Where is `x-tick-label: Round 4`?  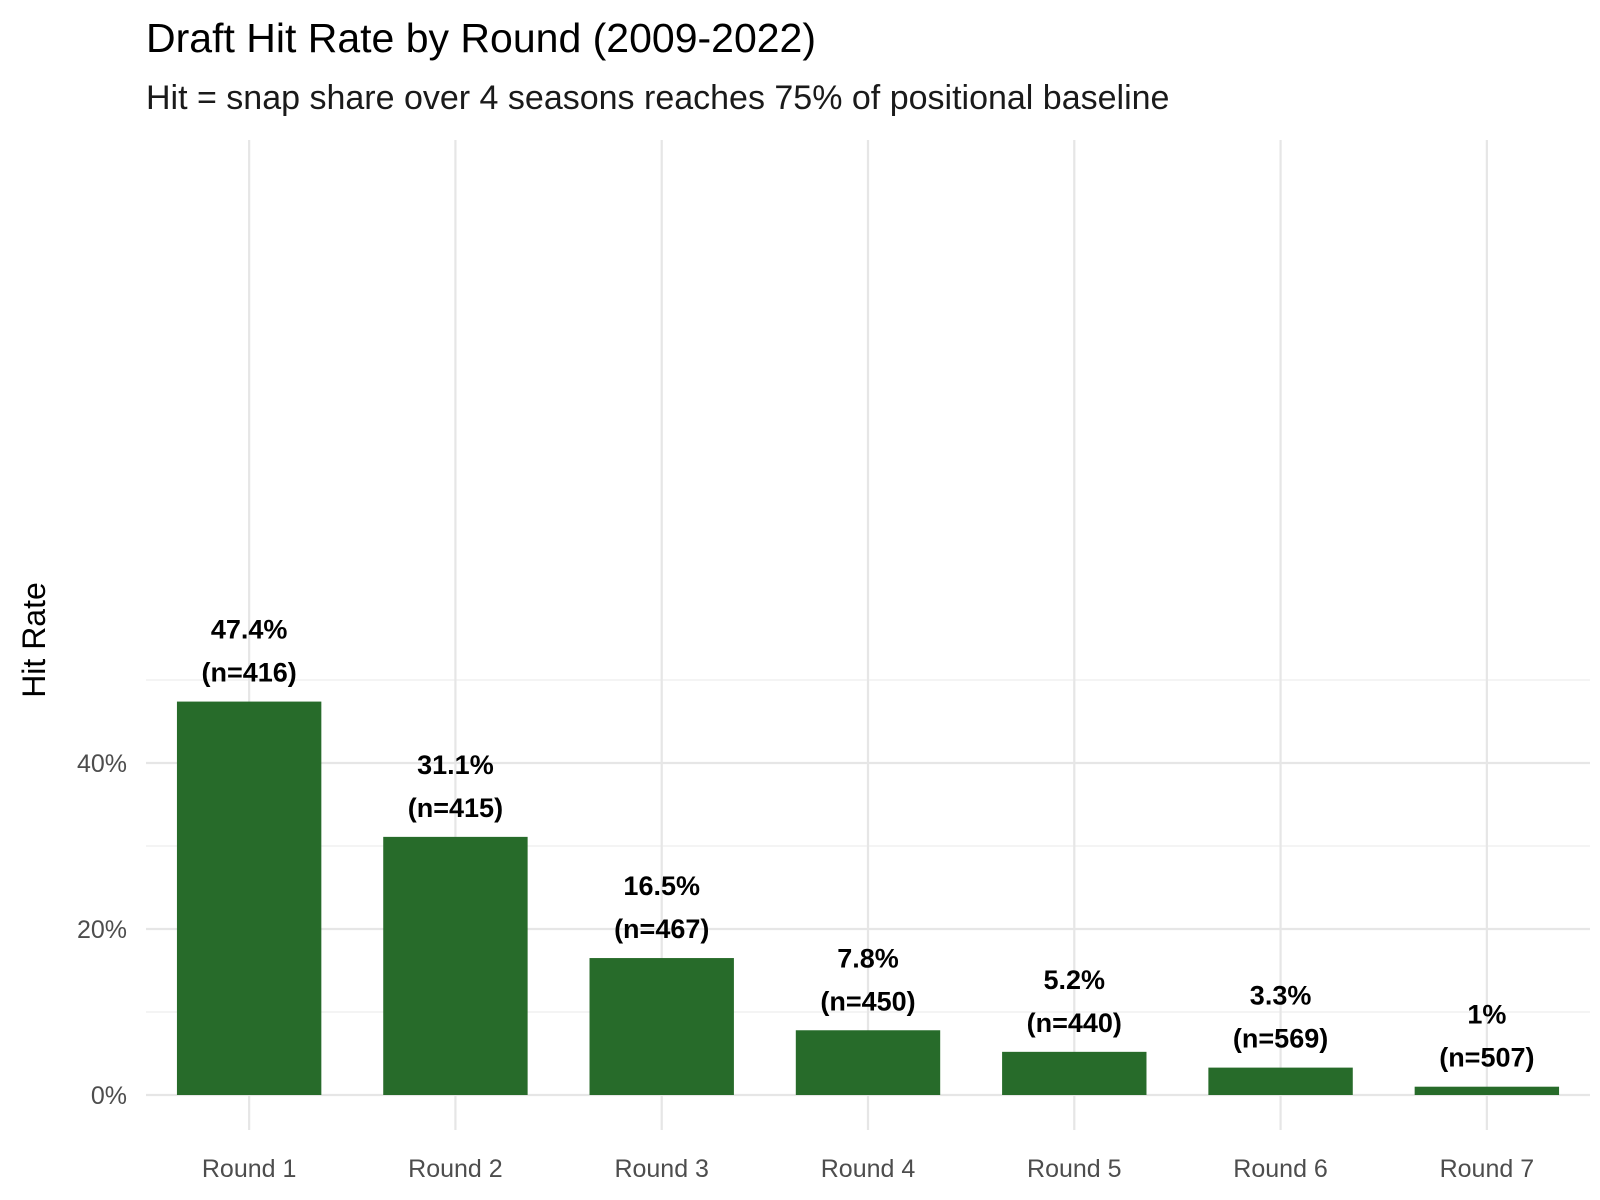
x-tick-label: Round 4 is located at coordinates (868, 1169).